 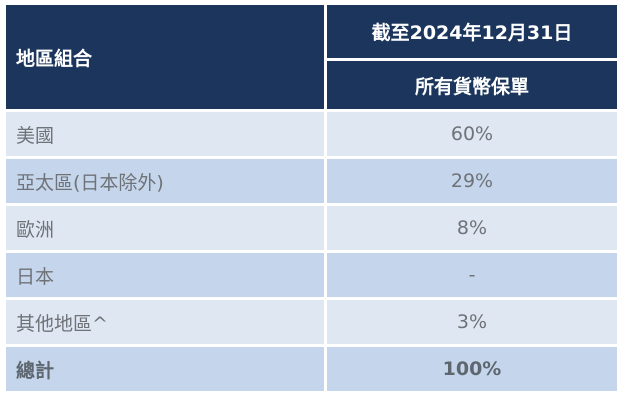 I want to click on row-value-europe: 8%, so click(x=472, y=228).